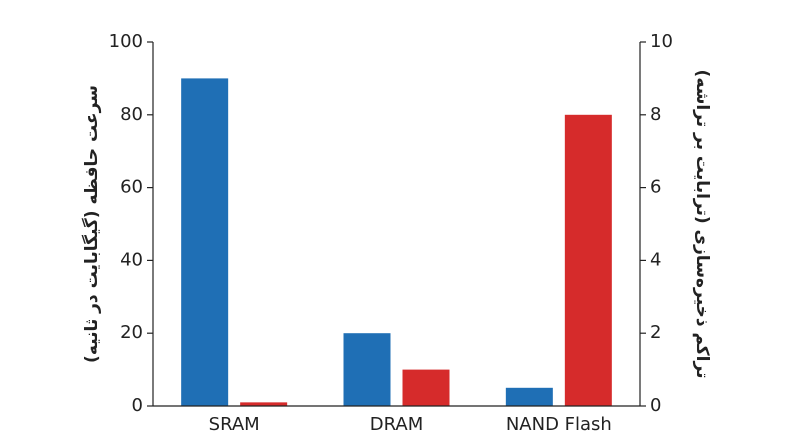 This screenshot has width=800, height=447. What do you see at coordinates (234, 424) in the screenshot?
I see `x-tick-label: SRAM` at bounding box center [234, 424].